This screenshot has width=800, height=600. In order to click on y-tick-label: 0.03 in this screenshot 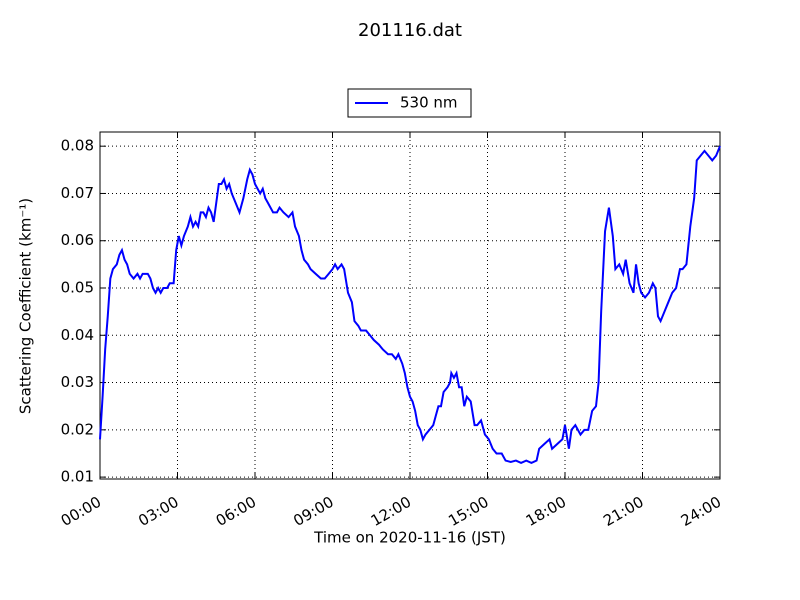, I will do `click(77, 382)`.